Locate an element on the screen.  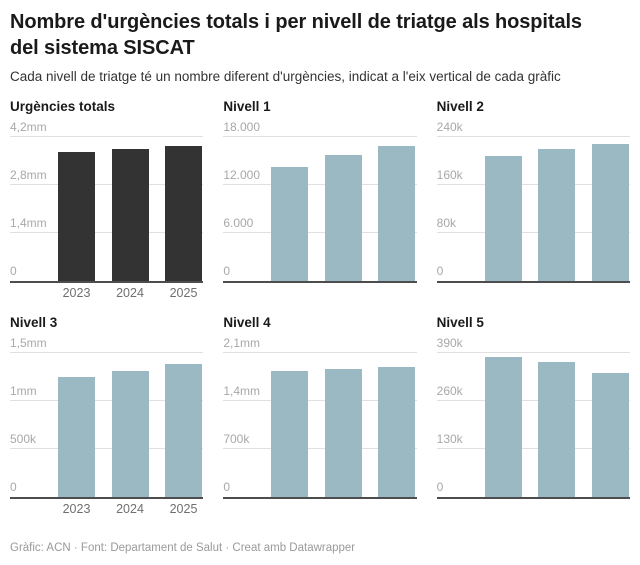
chart-plot: 0 6.000 12.000 18.000 is located at coordinates (320, 202).